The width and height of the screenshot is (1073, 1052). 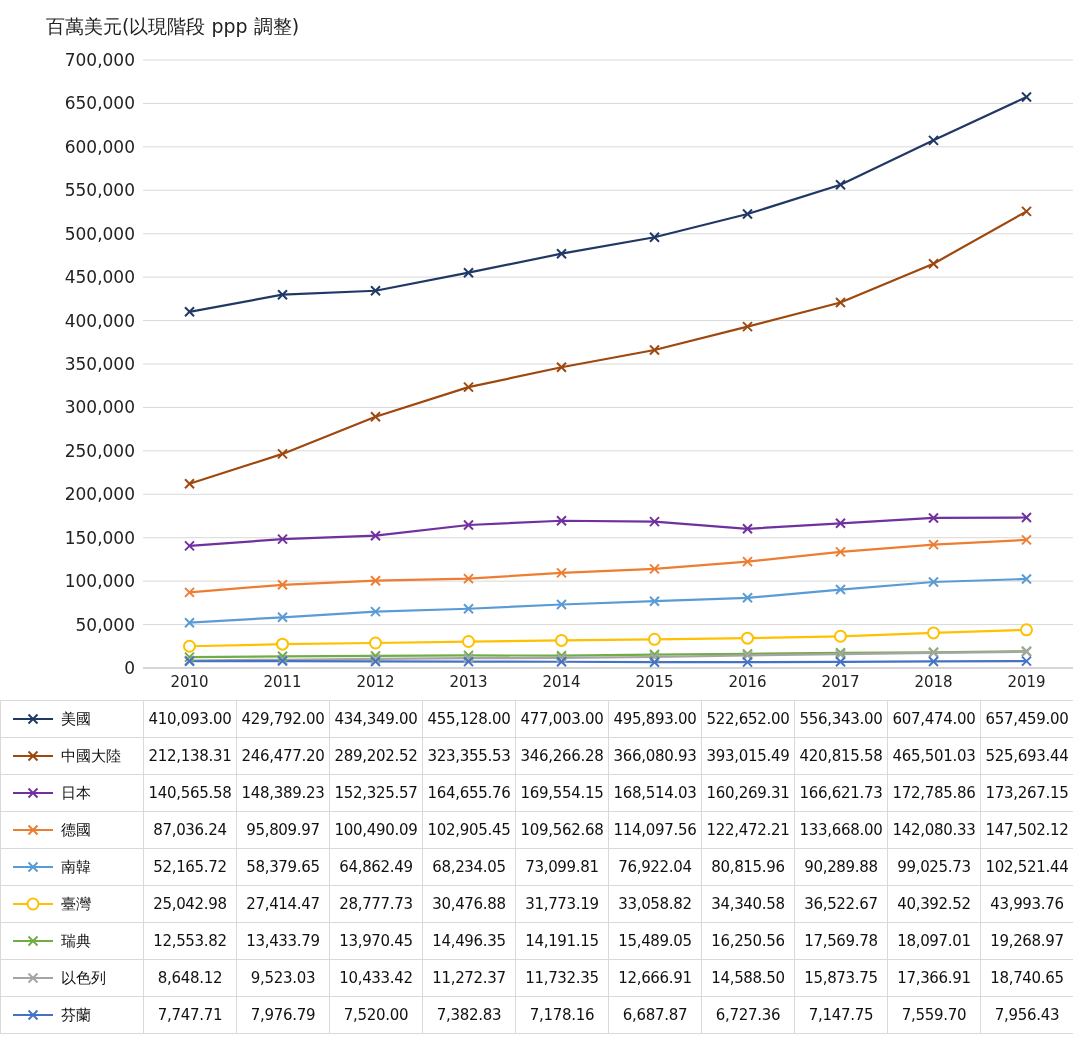 I want to click on data-label: 164,655.76, so click(x=469, y=793).